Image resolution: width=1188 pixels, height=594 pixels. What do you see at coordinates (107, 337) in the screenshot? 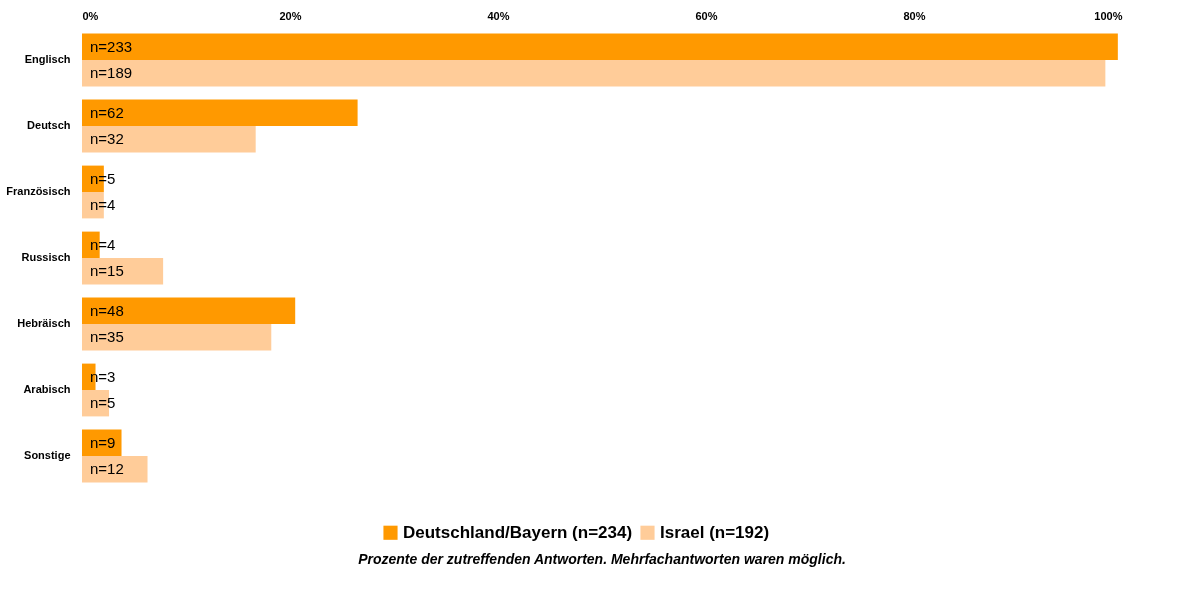
I see `annotation: n=35` at bounding box center [107, 337].